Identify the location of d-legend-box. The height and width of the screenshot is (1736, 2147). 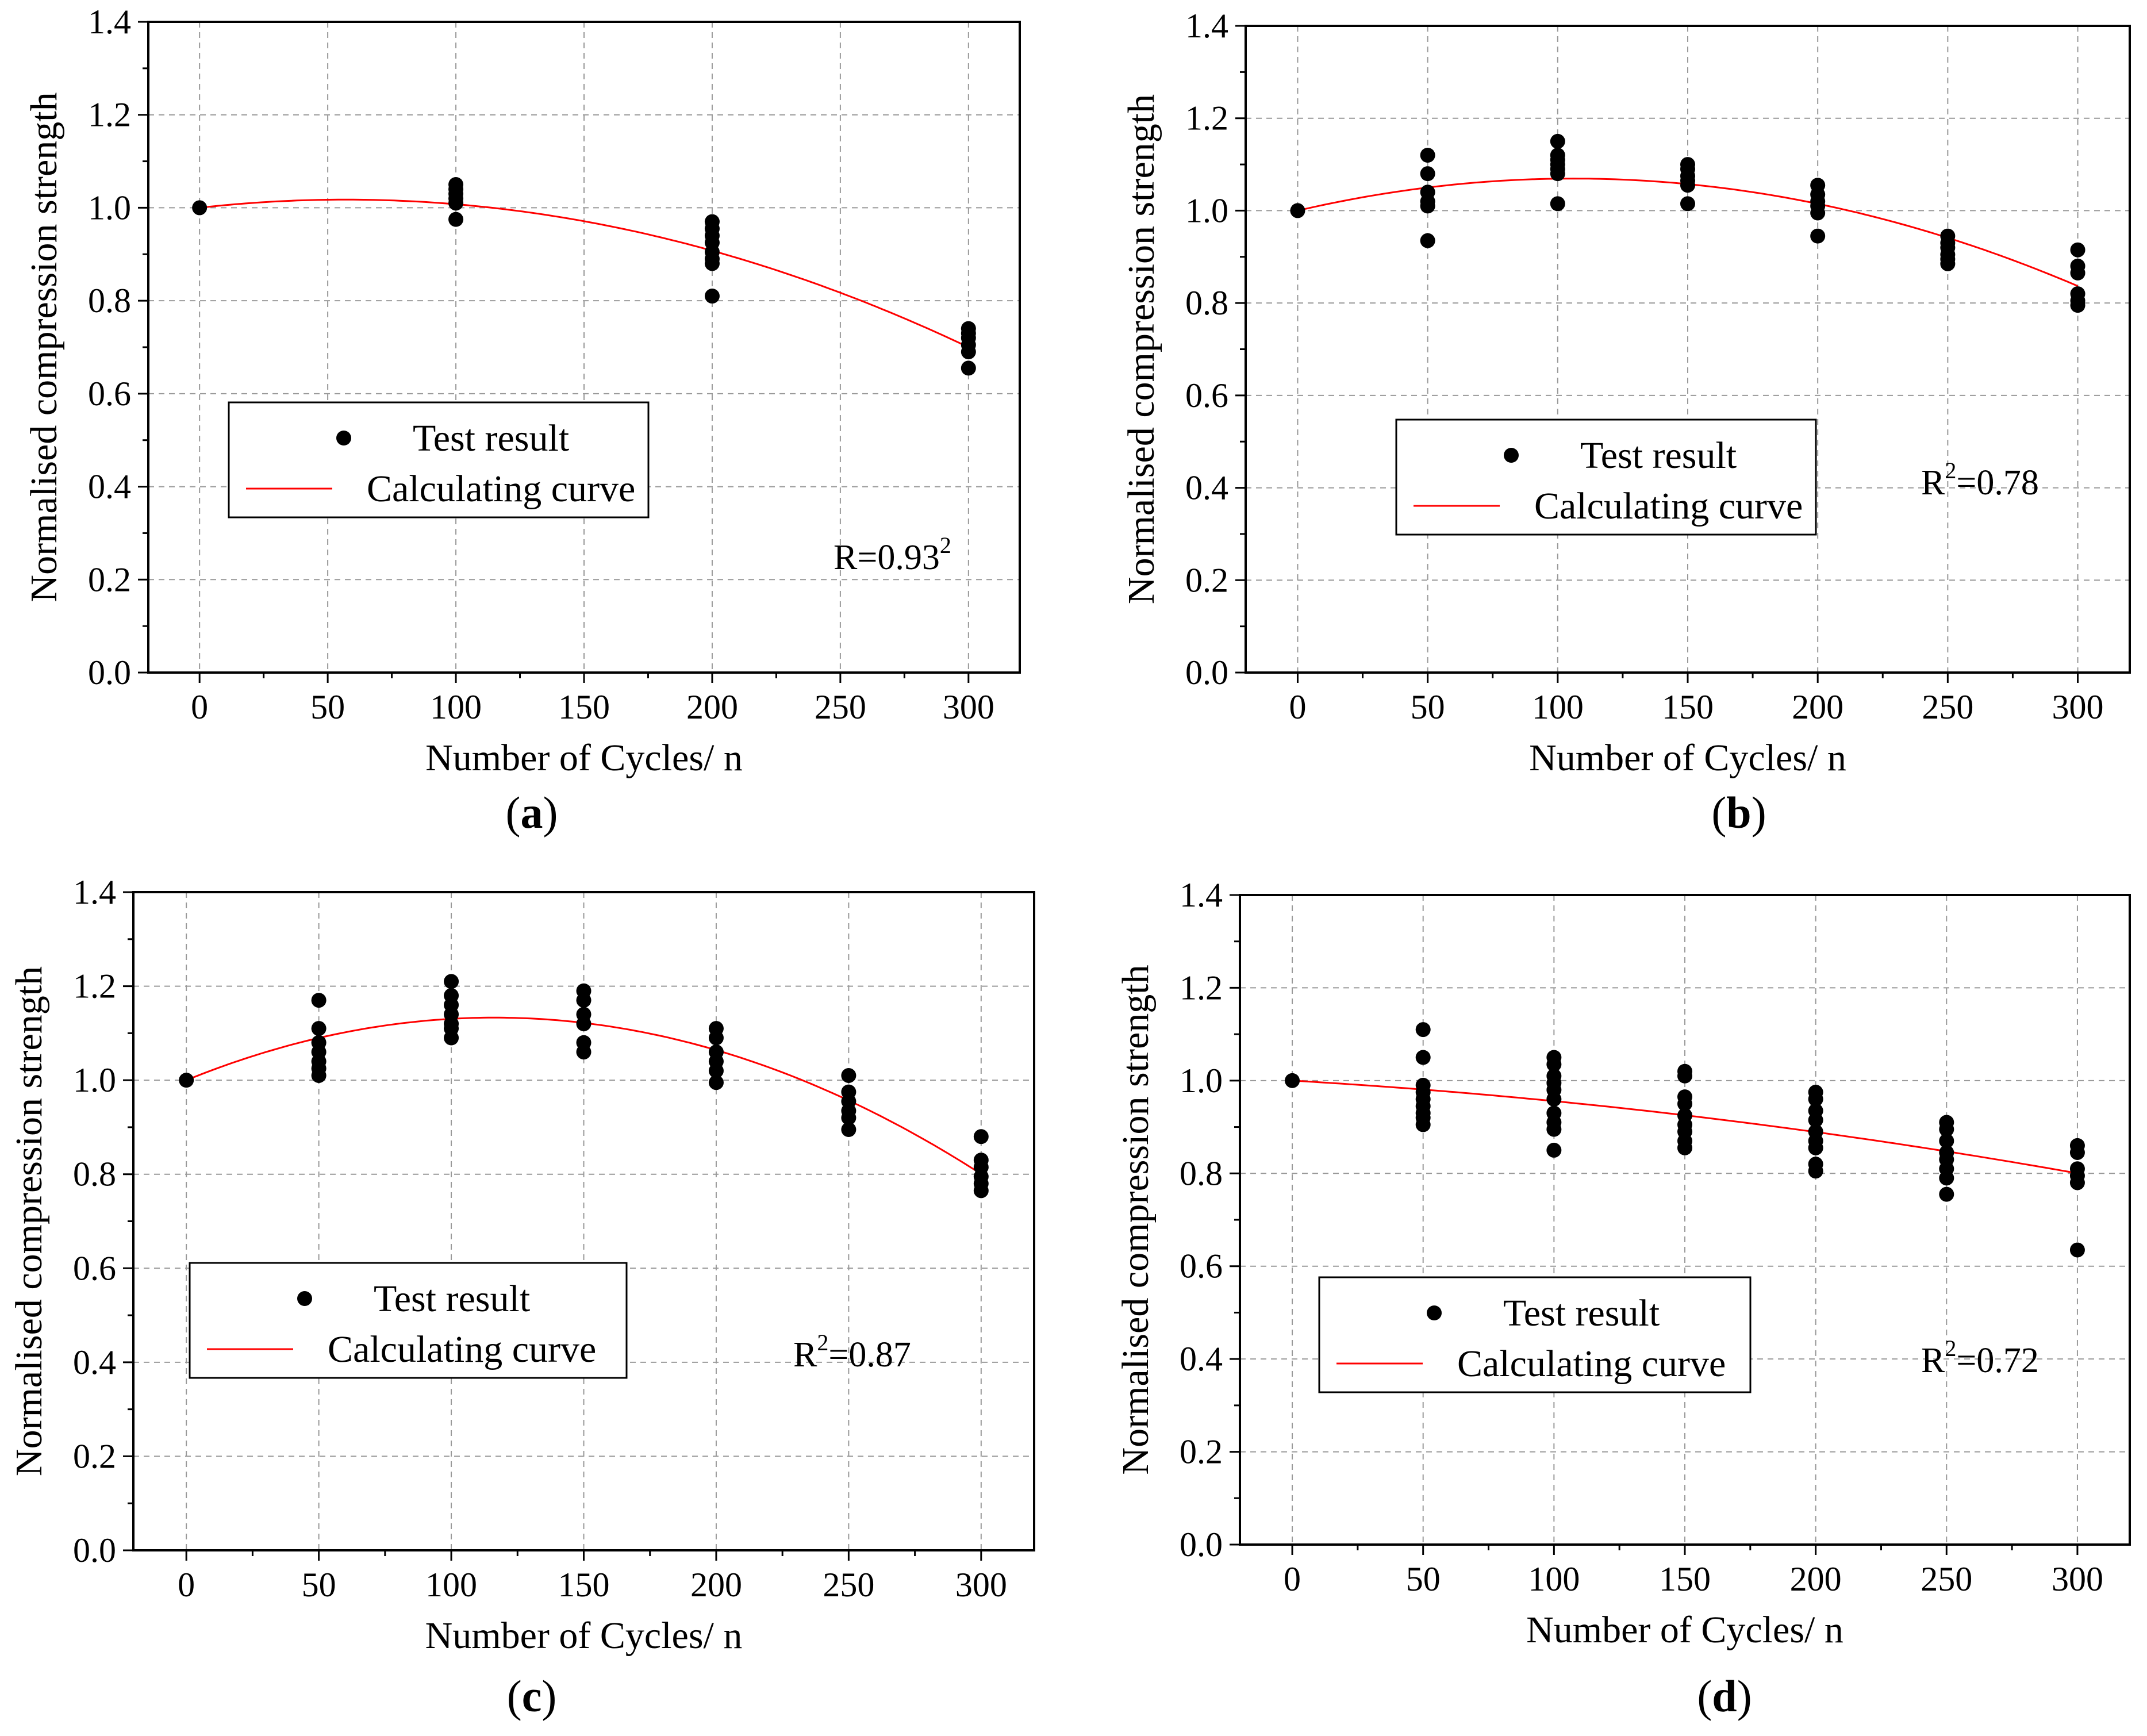
(1535, 1334).